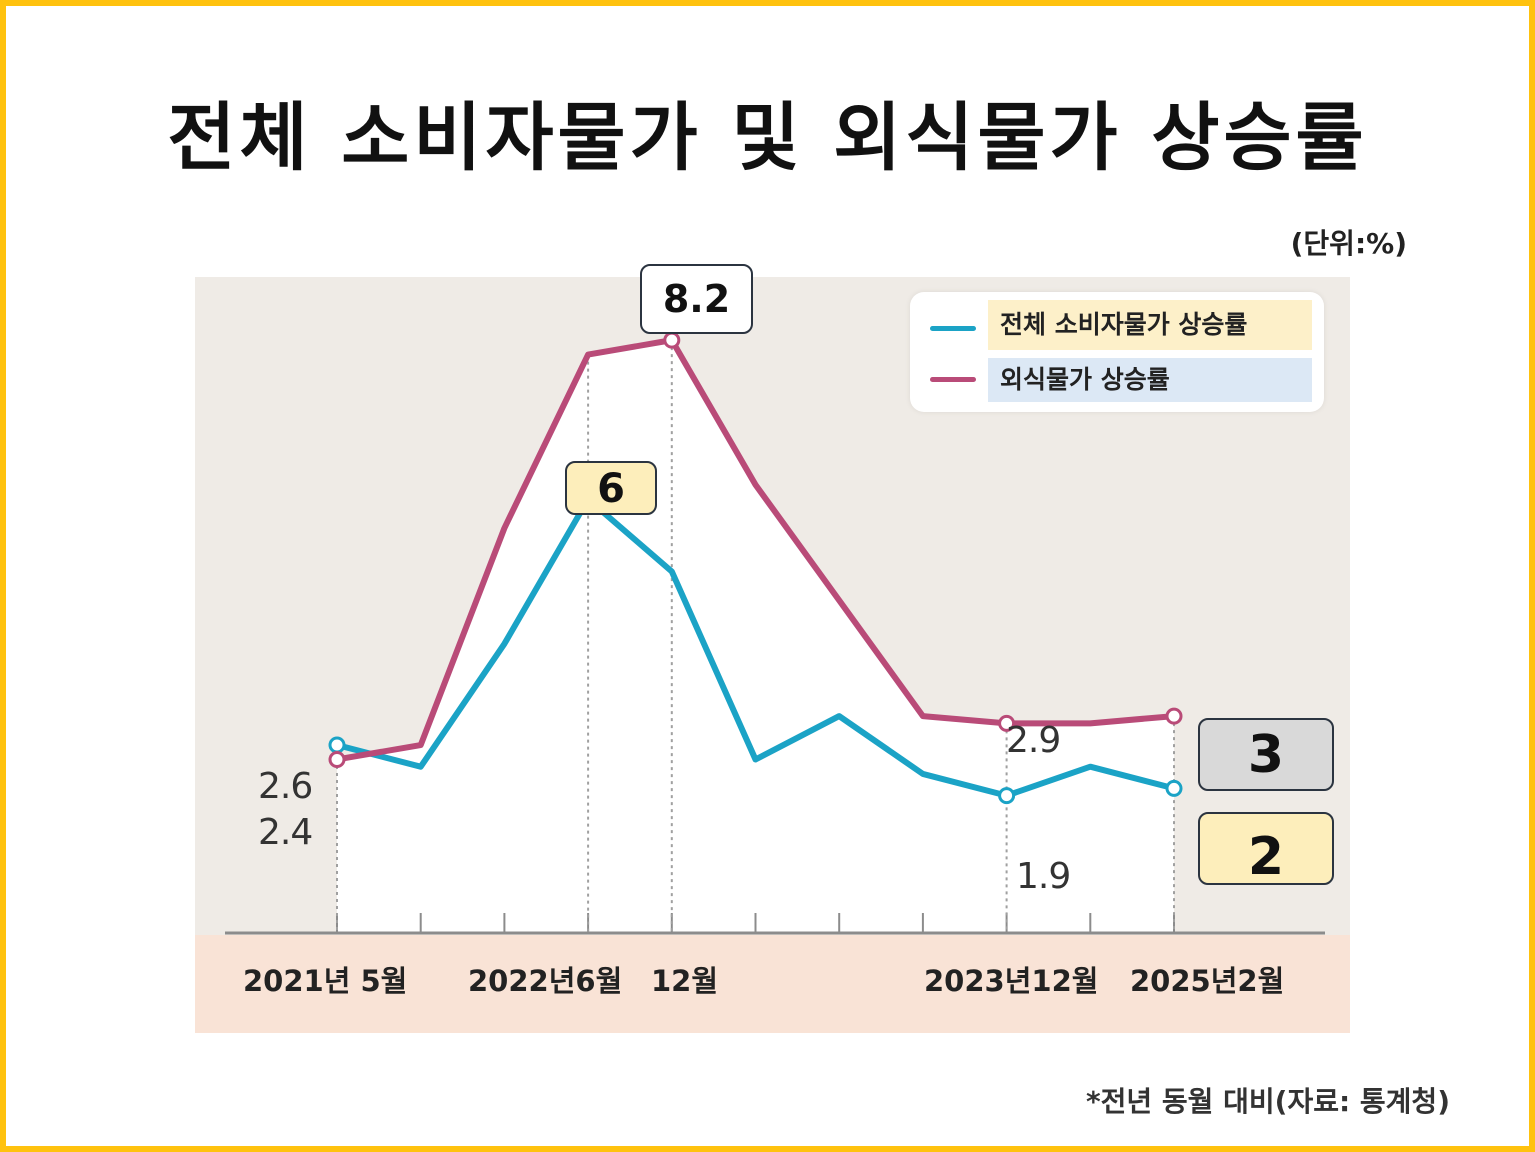 The height and width of the screenshot is (1152, 1535). Describe the element at coordinates (285, 832) in the screenshot. I see `value-label-dining-start: 2.4` at that location.